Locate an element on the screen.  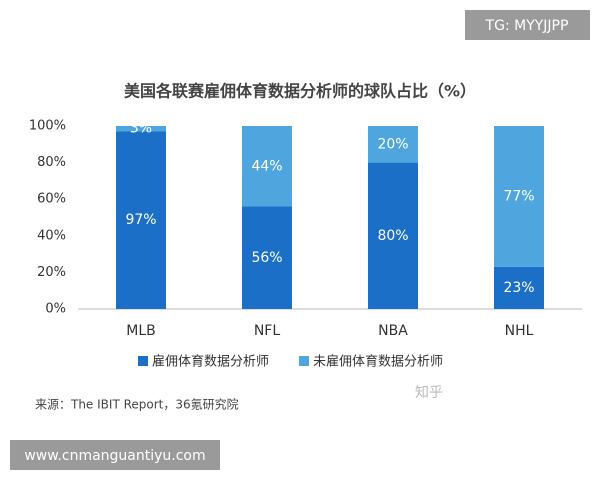
data-label: 56% is located at coordinates (266, 258).